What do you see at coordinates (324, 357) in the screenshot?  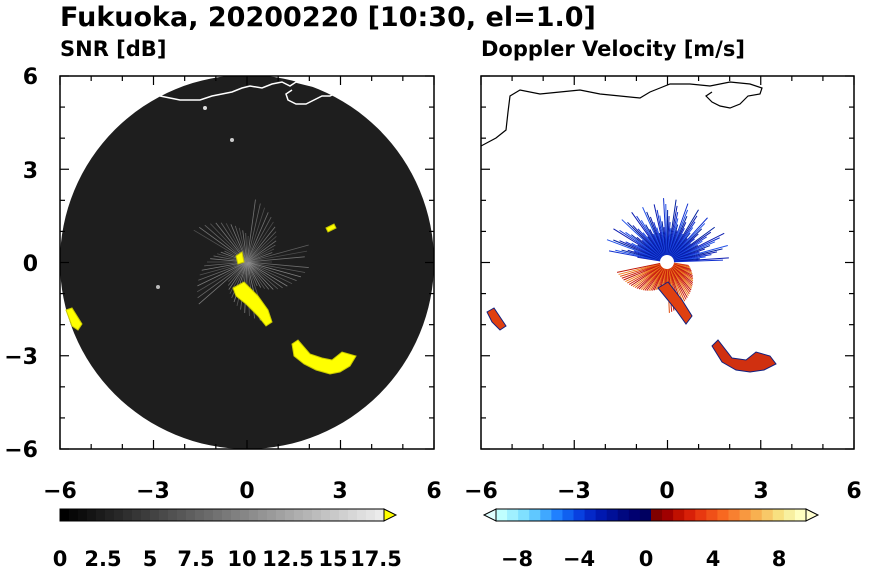 I see `snr-echo-band-southeast` at bounding box center [324, 357].